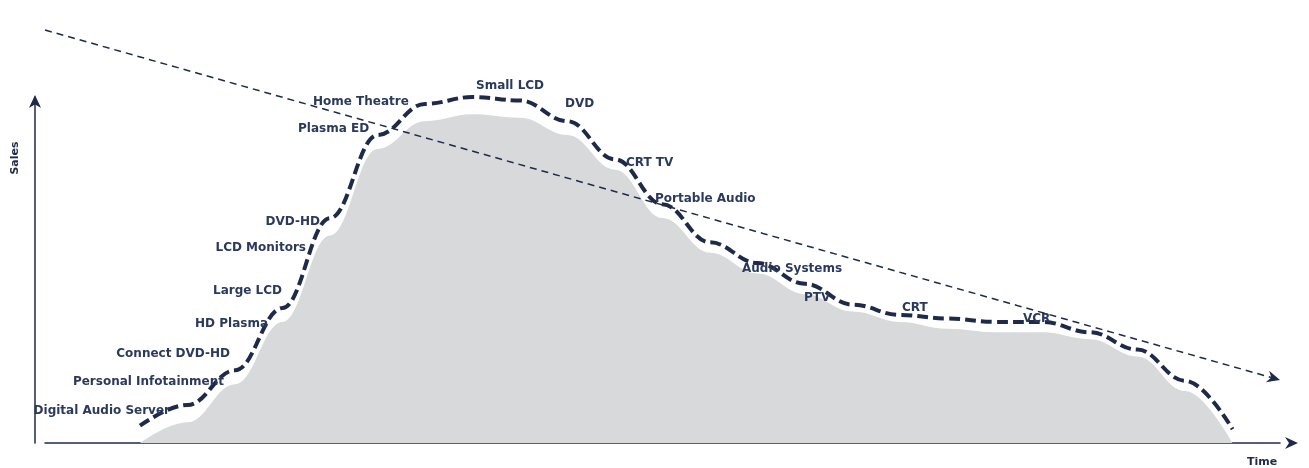  What do you see at coordinates (148, 381) in the screenshot?
I see `annotation: Personal Infotainment` at bounding box center [148, 381].